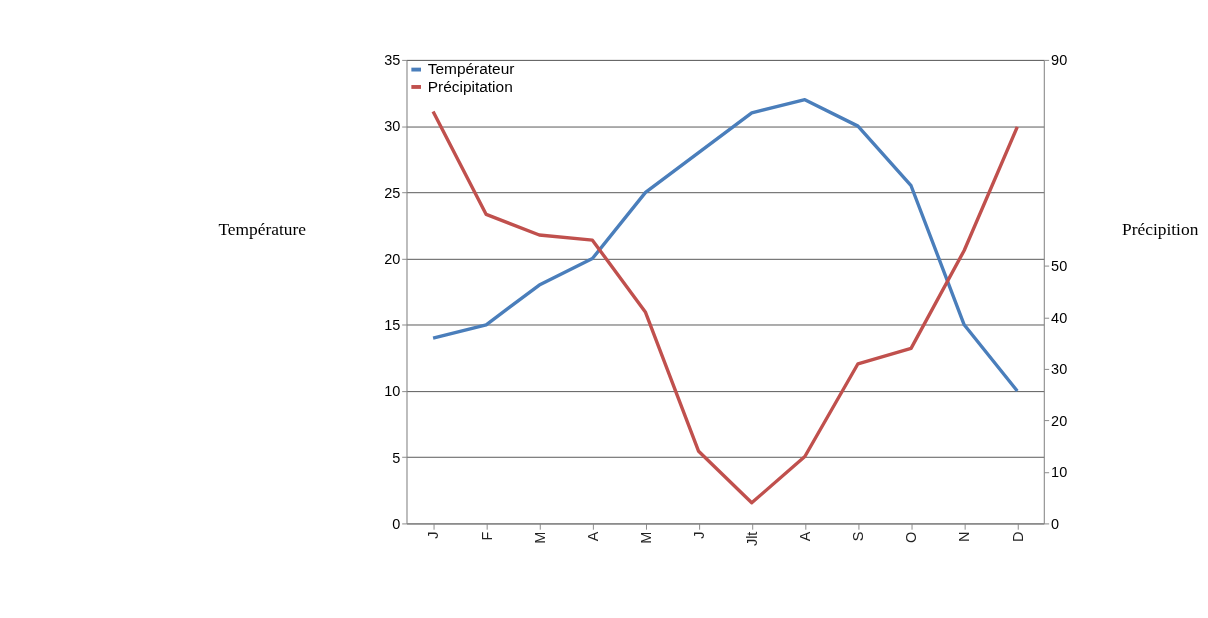 The height and width of the screenshot is (618, 1208). What do you see at coordinates (392, 258) in the screenshot?
I see `y-tick-label: 20` at bounding box center [392, 258].